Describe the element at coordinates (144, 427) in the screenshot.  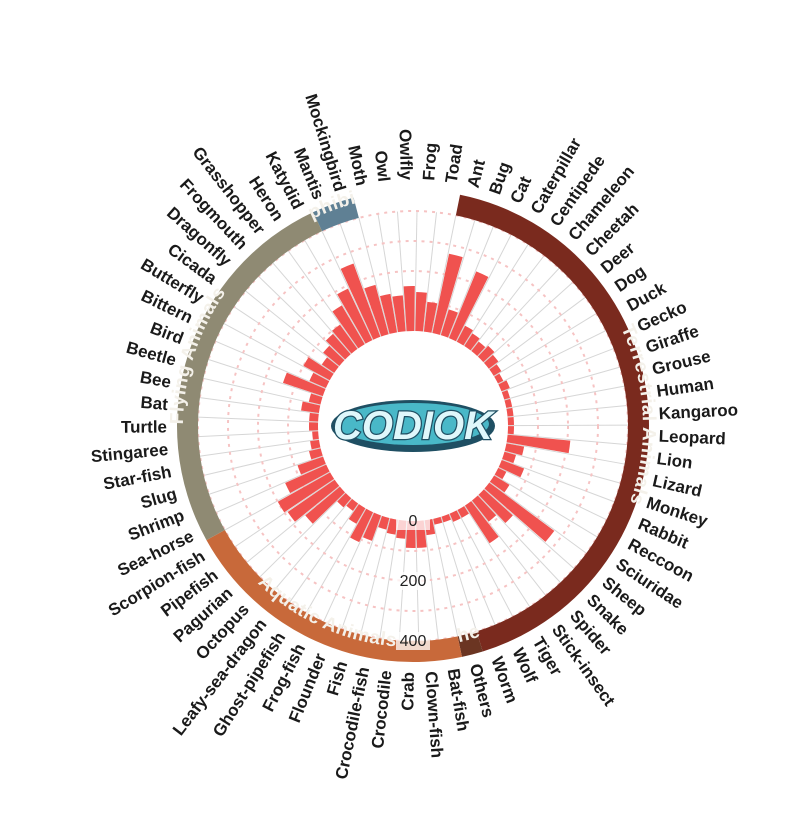
I see `category-label: Turtle` at that location.